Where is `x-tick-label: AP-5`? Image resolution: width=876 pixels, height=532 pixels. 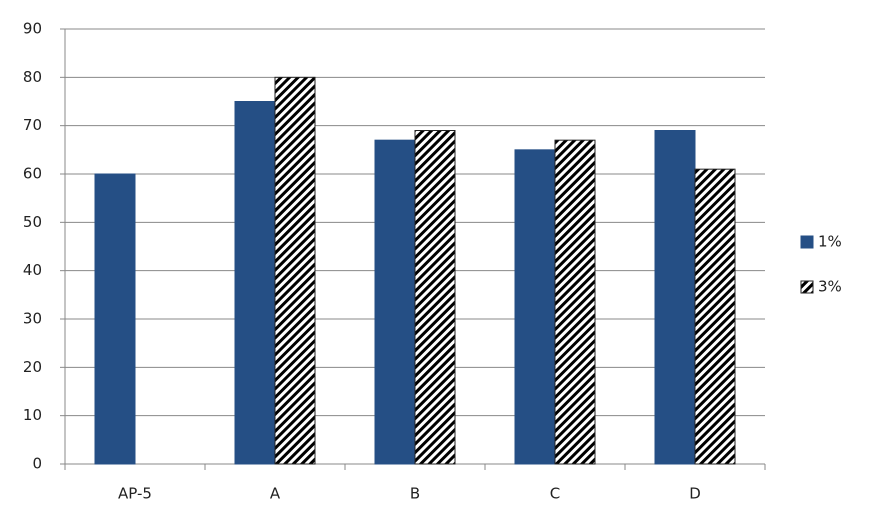
x-tick-label: AP-5 is located at coordinates (135, 494).